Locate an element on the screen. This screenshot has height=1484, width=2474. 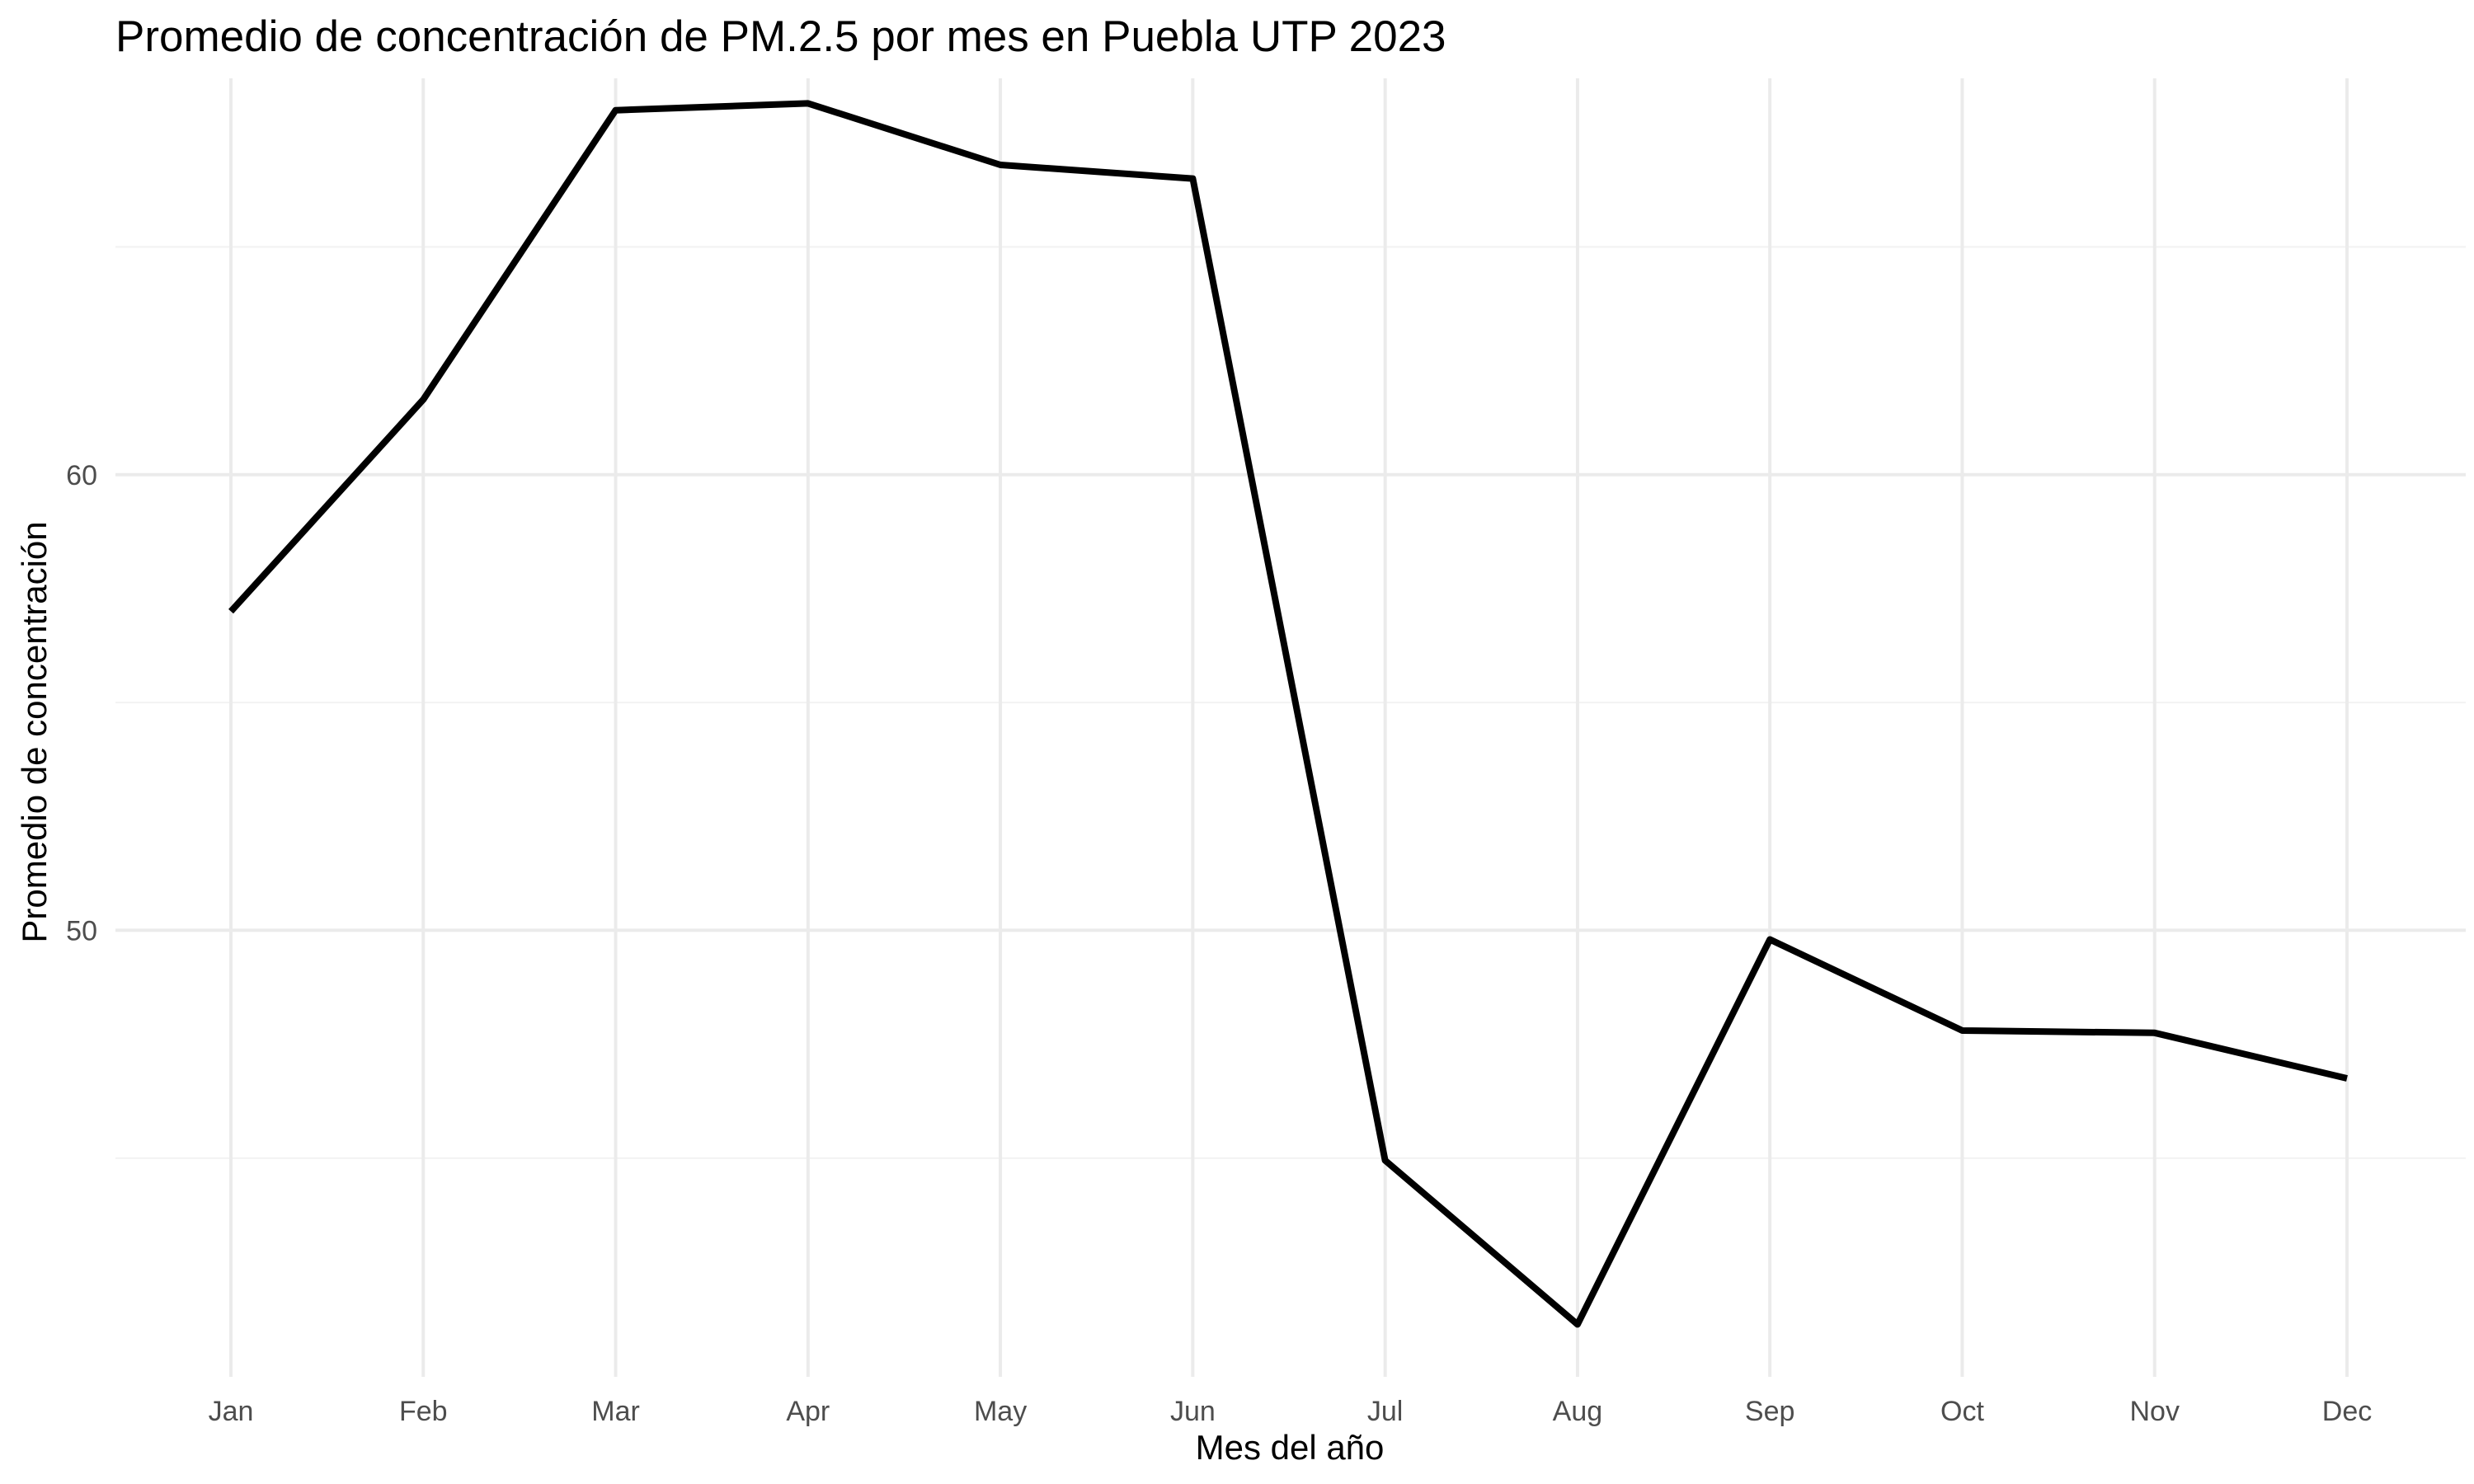
x-tick-label: Sep is located at coordinates (1770, 1411).